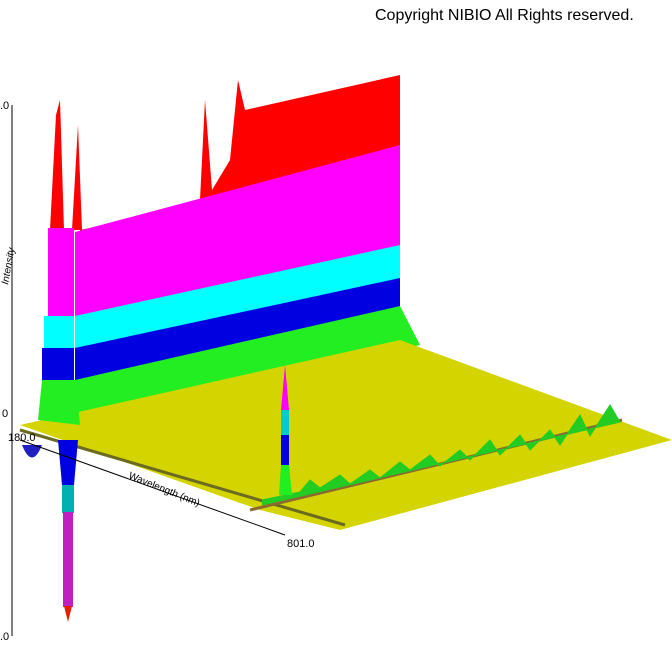 The width and height of the screenshot is (672, 672). I want to click on mid-peak-cyan, so click(285, 422).